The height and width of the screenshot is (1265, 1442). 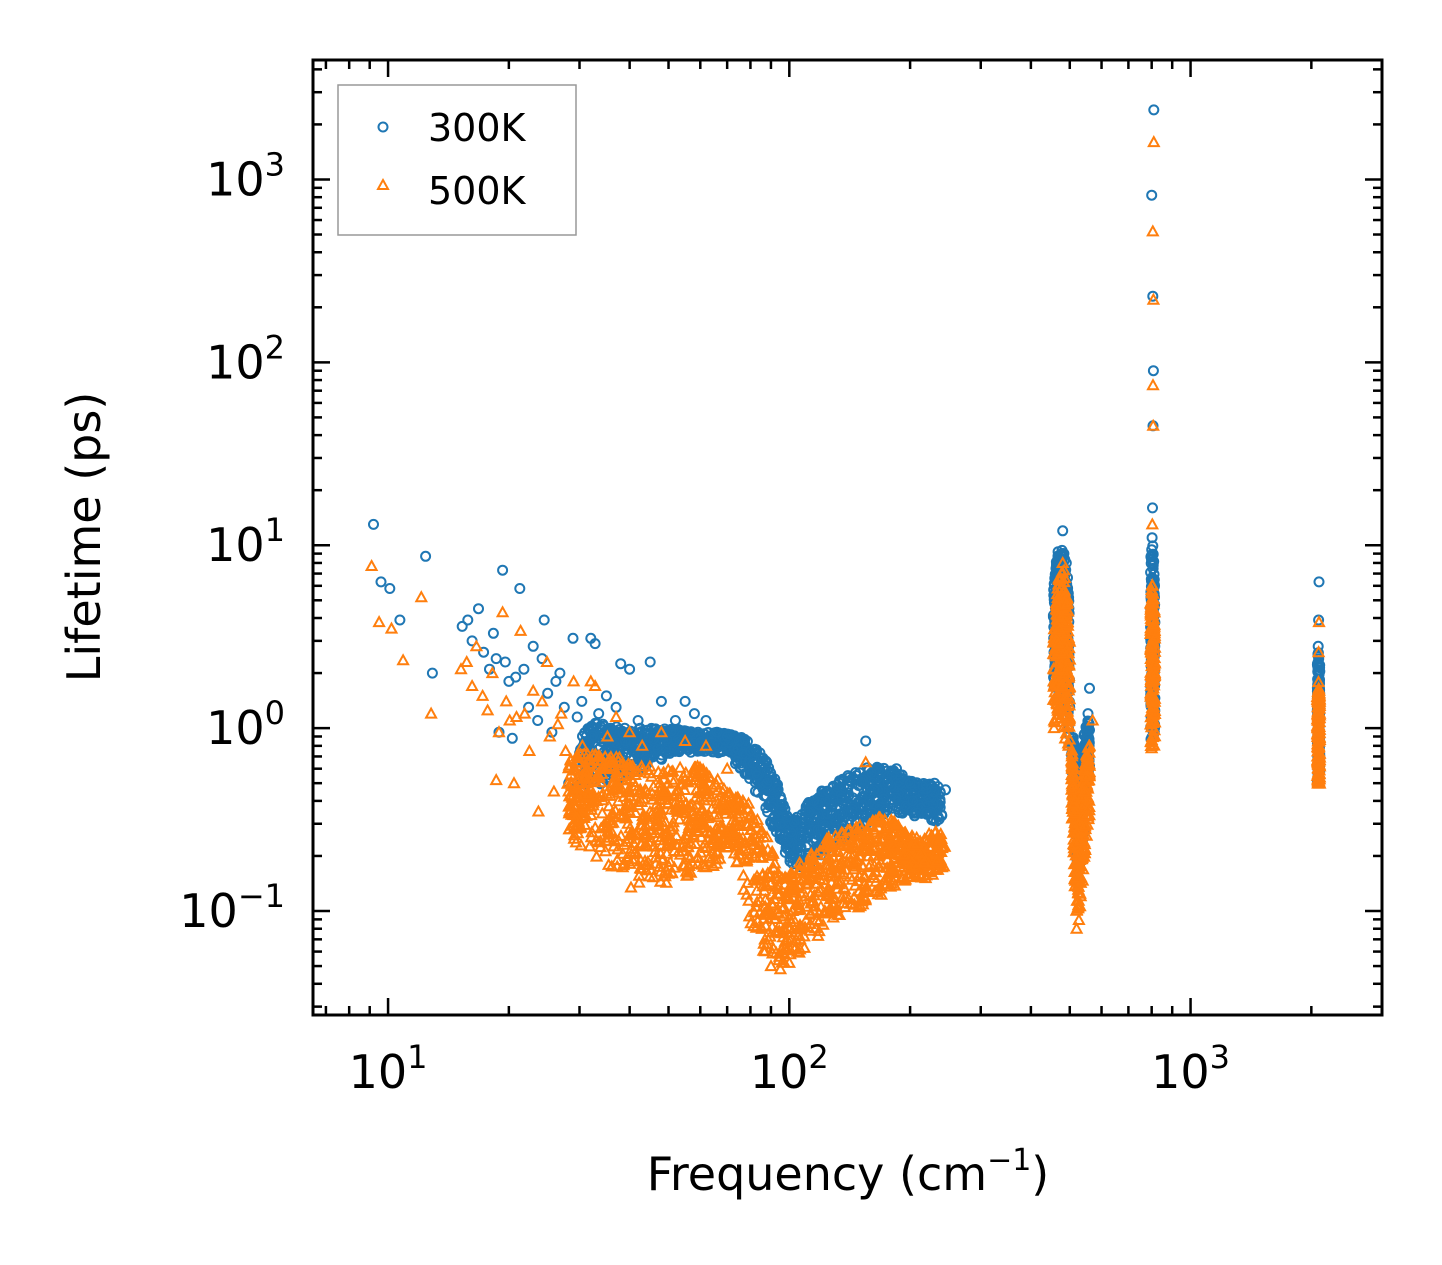 What do you see at coordinates (1074, 851) in the screenshot?
I see `point-500k-band-1904` at bounding box center [1074, 851].